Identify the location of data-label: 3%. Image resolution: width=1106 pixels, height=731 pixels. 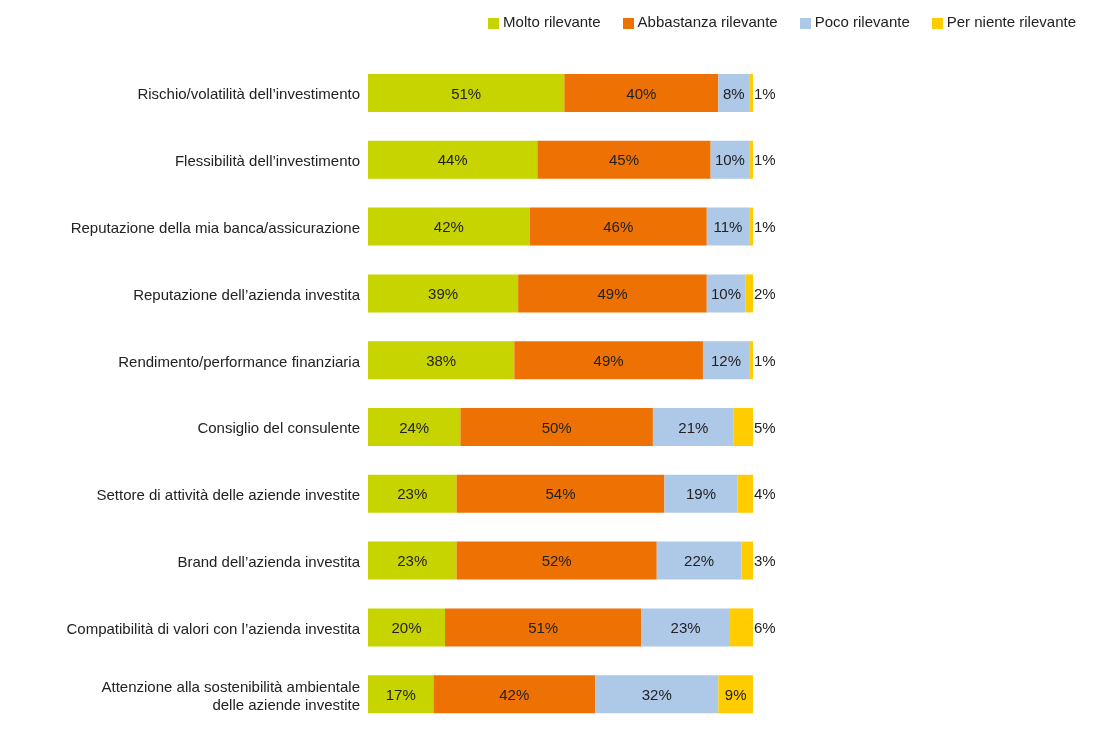
(765, 561).